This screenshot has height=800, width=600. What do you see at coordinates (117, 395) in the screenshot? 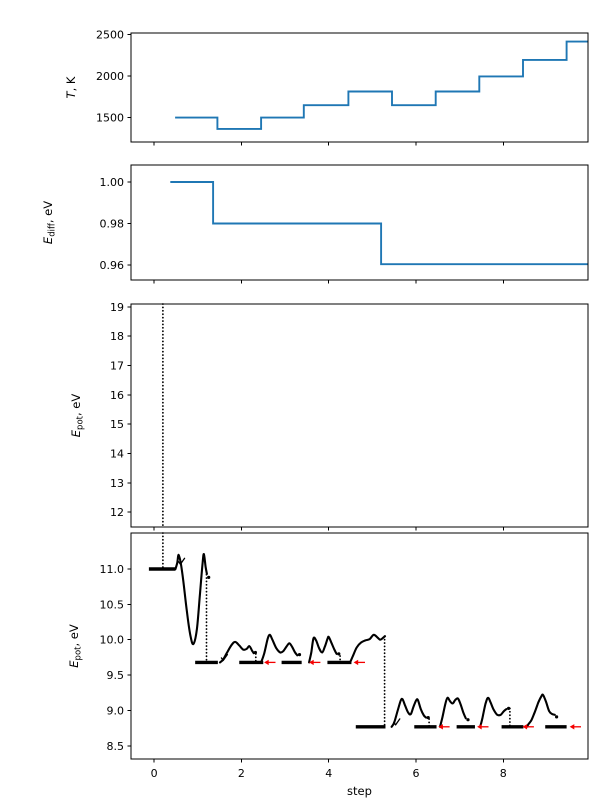
I see `y-tick-label: 16` at bounding box center [117, 395].